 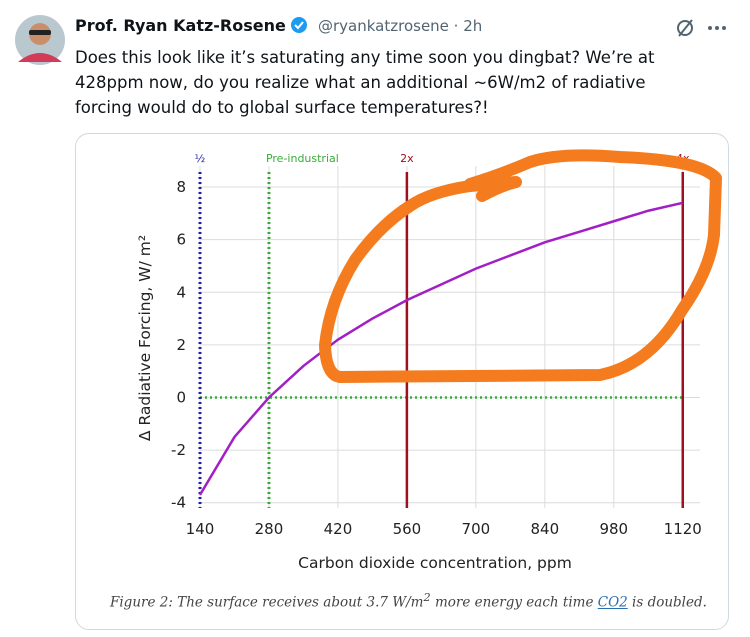 I want to click on caption-link: CO2, so click(x=612, y=602).